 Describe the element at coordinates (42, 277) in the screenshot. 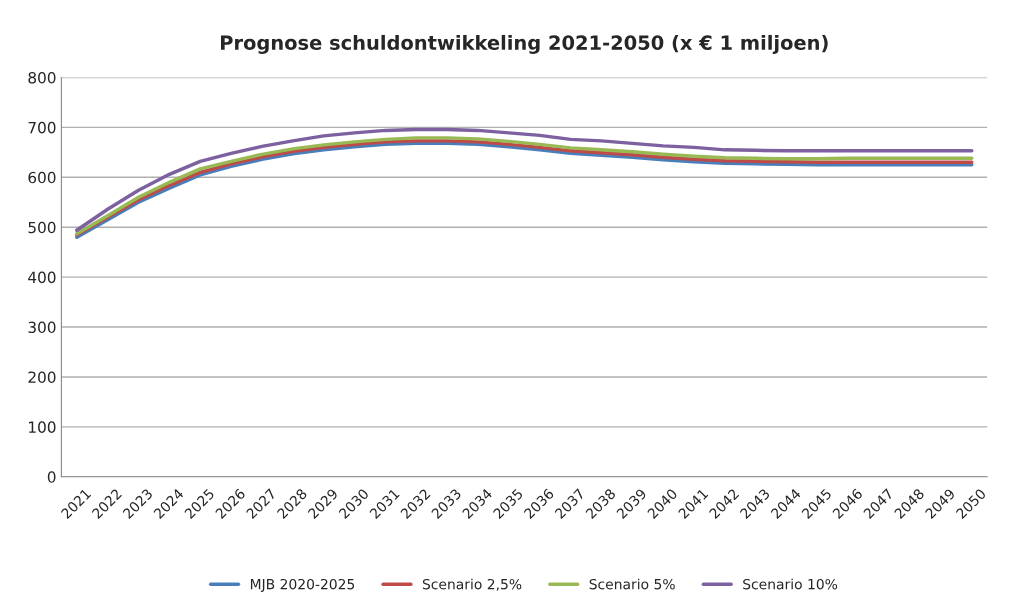

I see `y-tick-label: 400` at that location.